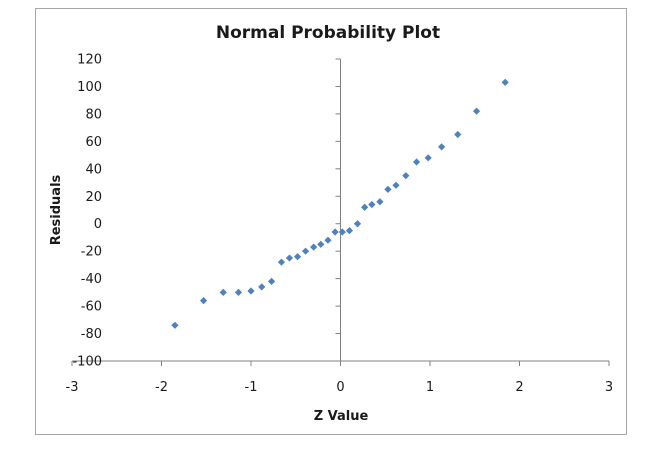  I want to click on x-tick-label: -1, so click(251, 387).